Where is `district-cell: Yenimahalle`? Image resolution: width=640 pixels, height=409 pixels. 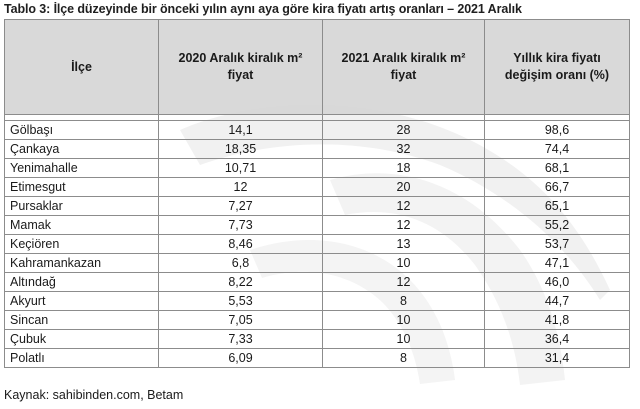 district-cell: Yenimahalle is located at coordinates (81, 168).